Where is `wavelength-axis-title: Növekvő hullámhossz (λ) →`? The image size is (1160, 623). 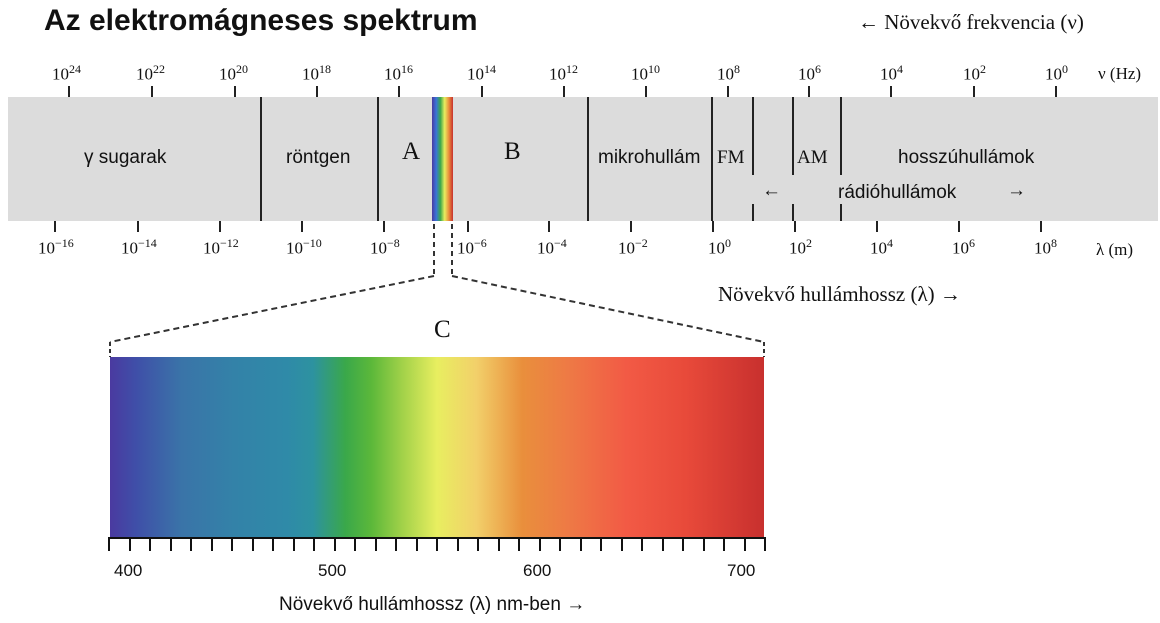
wavelength-axis-title: Növekvő hullámhossz (λ) → is located at coordinates (839, 294).